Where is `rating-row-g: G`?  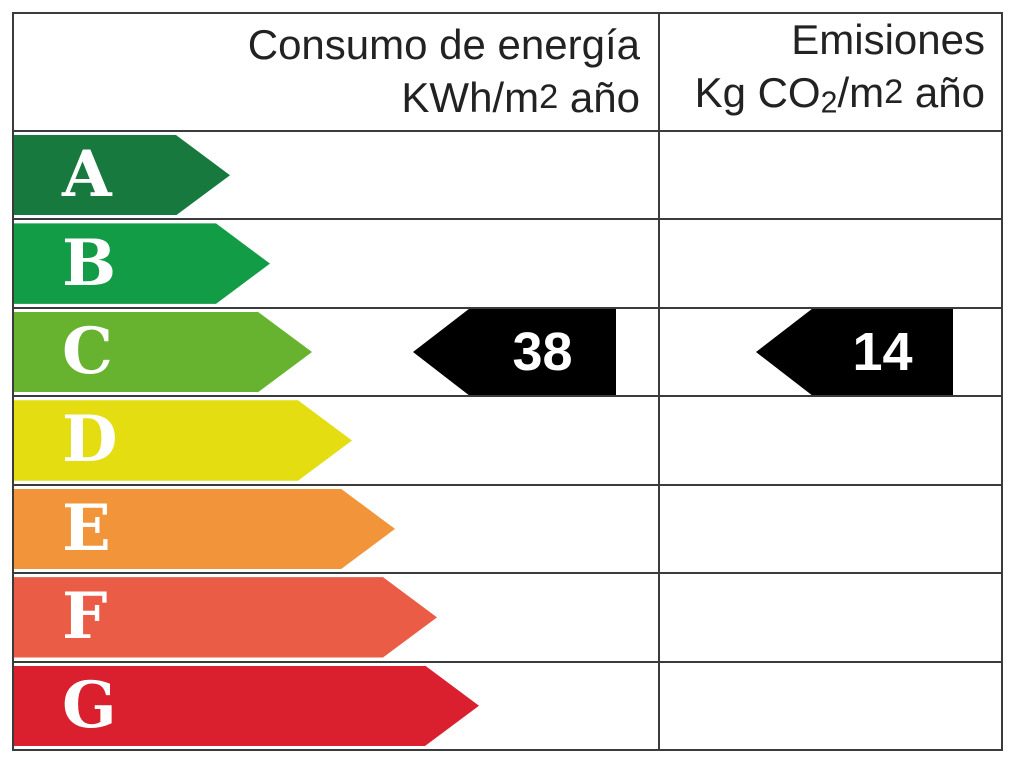 rating-row-g: G is located at coordinates (507, 706).